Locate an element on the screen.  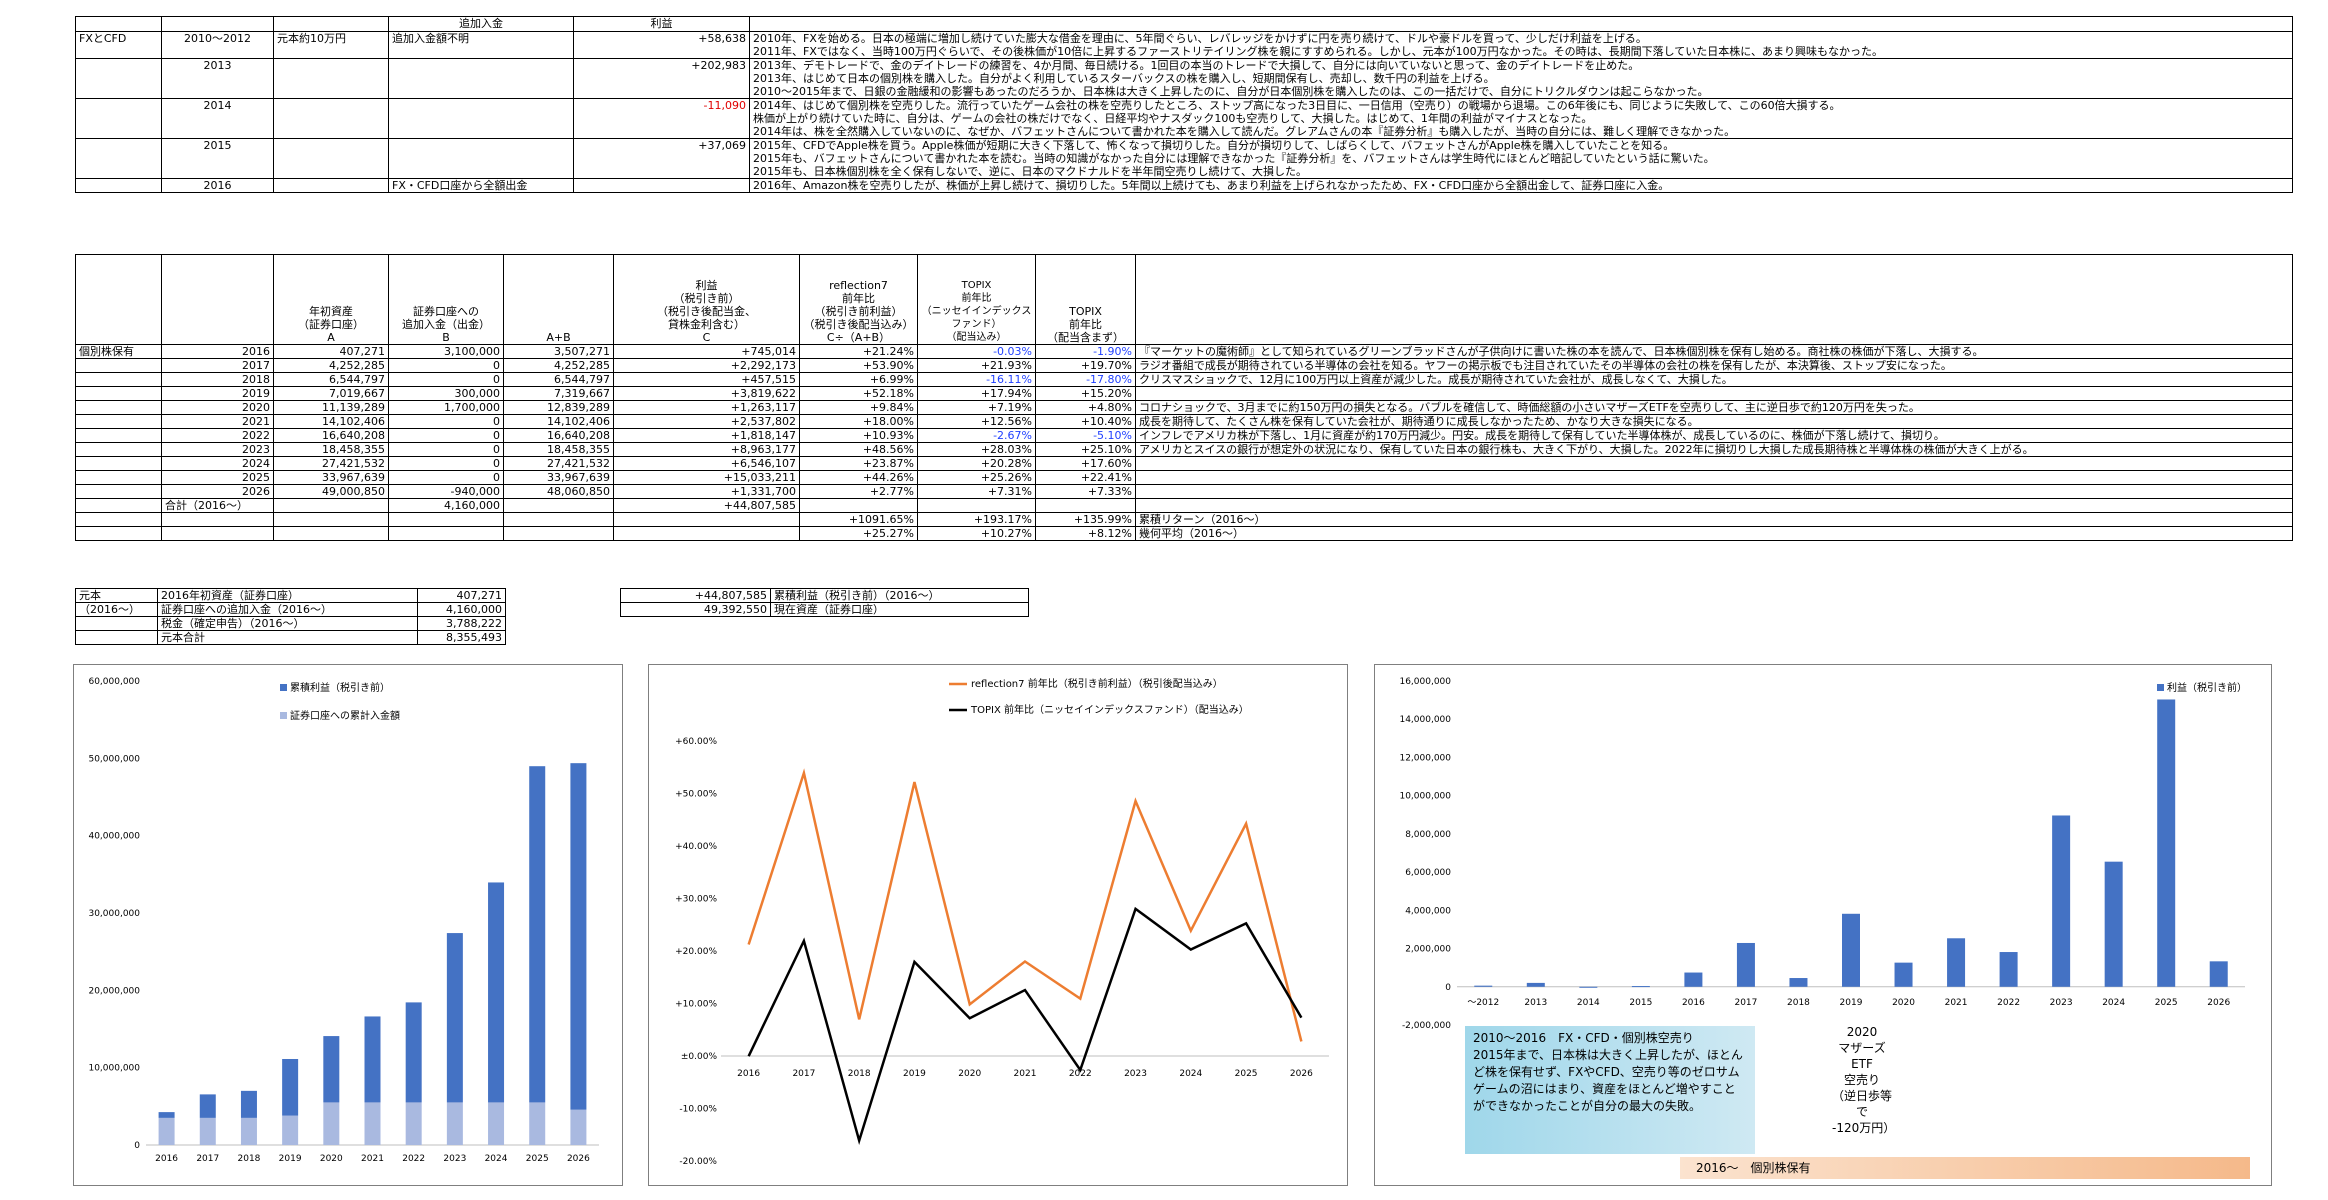
row-topix2: +19.70% is located at coordinates (1085, 365).